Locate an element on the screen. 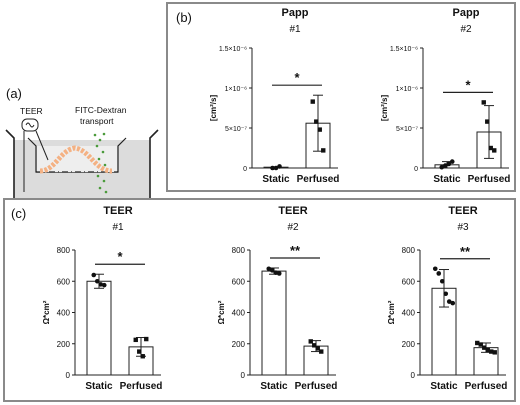 The height and width of the screenshot is (405, 520). cell-layer is located at coordinates (76, 159).